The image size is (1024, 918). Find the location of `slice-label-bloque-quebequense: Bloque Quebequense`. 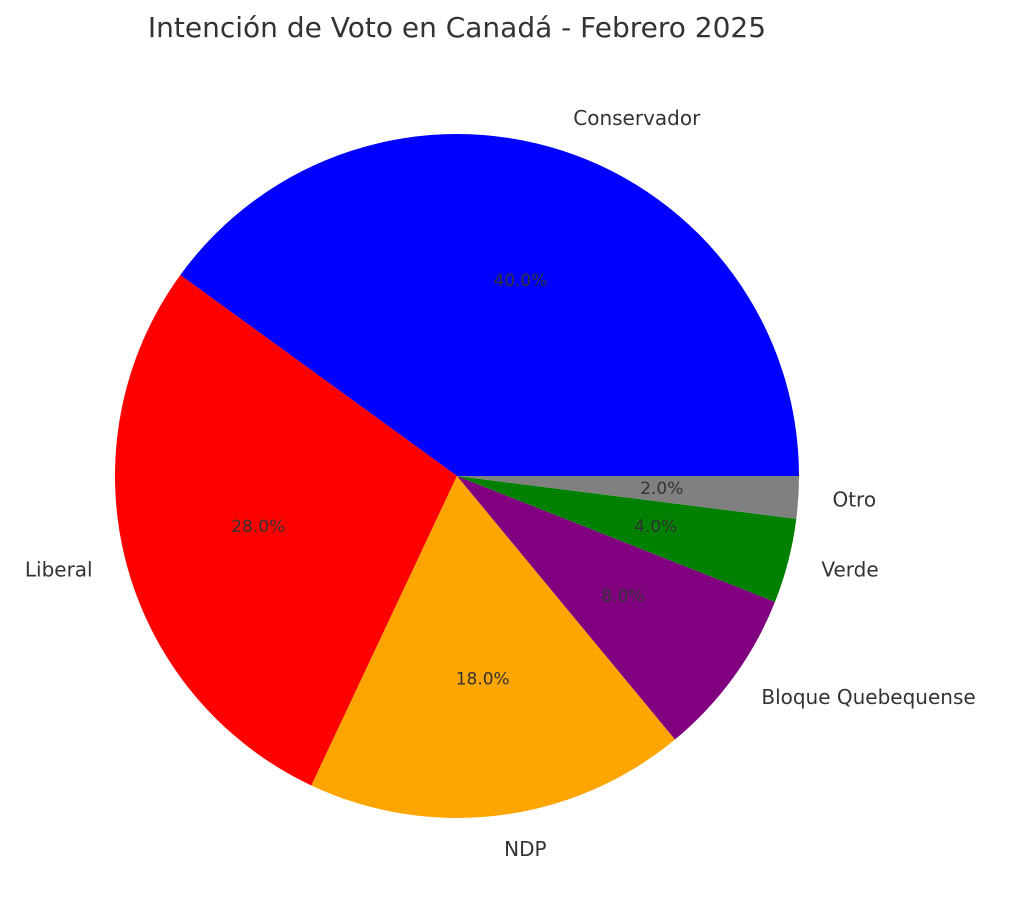

slice-label-bloque-quebequense: Bloque Quebequense is located at coordinates (868, 697).